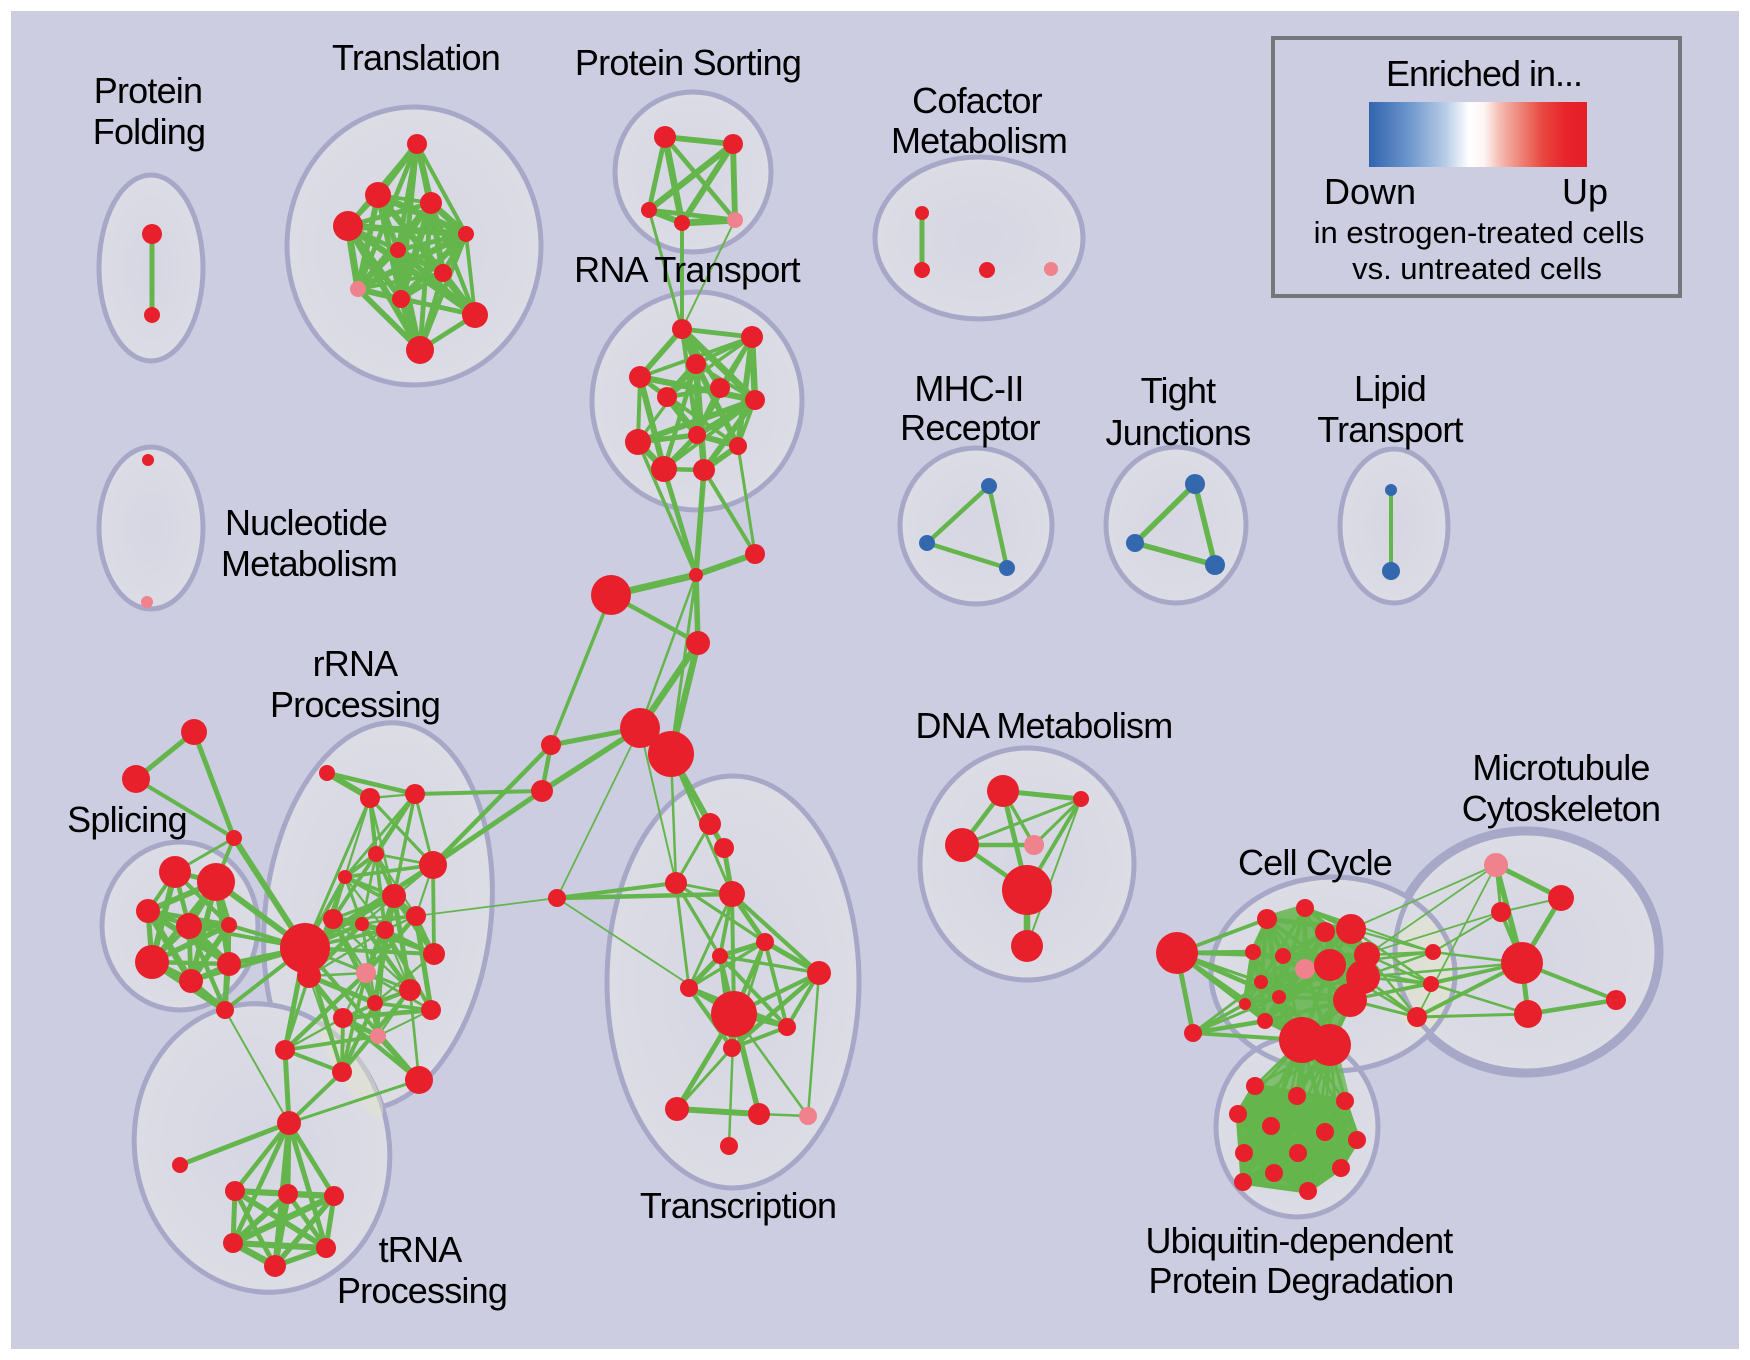  What do you see at coordinates (127, 819) in the screenshot?
I see `svg-text: Splicing` at bounding box center [127, 819].